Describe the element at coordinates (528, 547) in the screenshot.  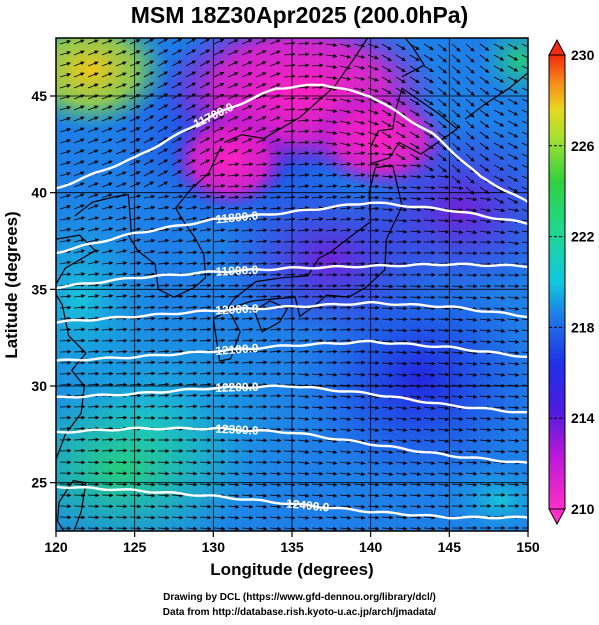
I see `x-tick-label: 150` at that location.